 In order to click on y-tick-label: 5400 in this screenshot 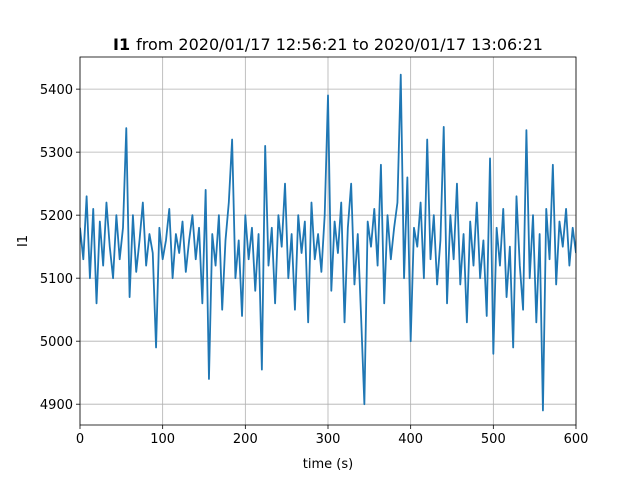, I will do `click(56, 90)`.